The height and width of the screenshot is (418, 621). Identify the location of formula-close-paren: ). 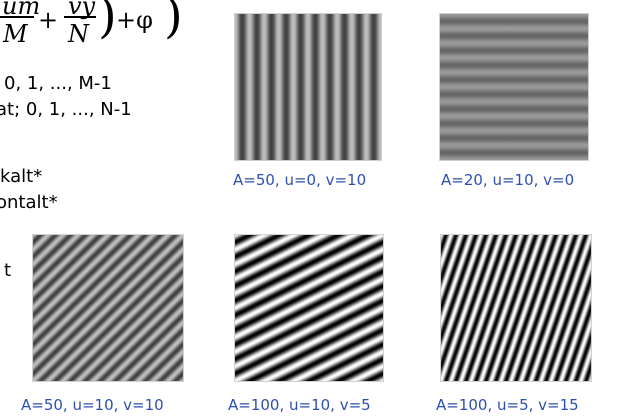
(107, 22).